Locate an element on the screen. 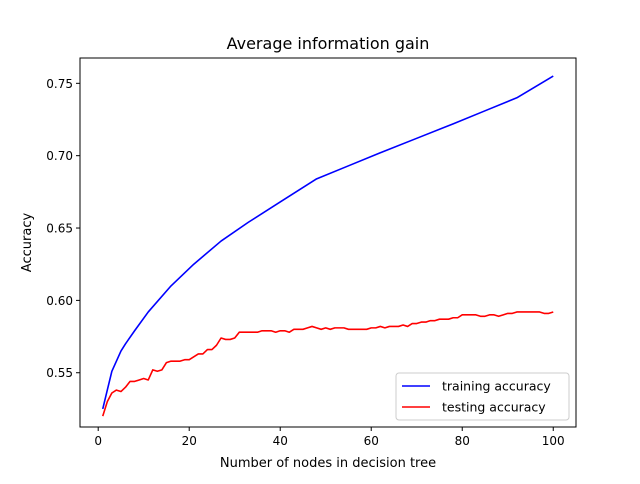  y-axis: 0.55 0.60 0.65 0.70 0.75 is located at coordinates (63, 228).